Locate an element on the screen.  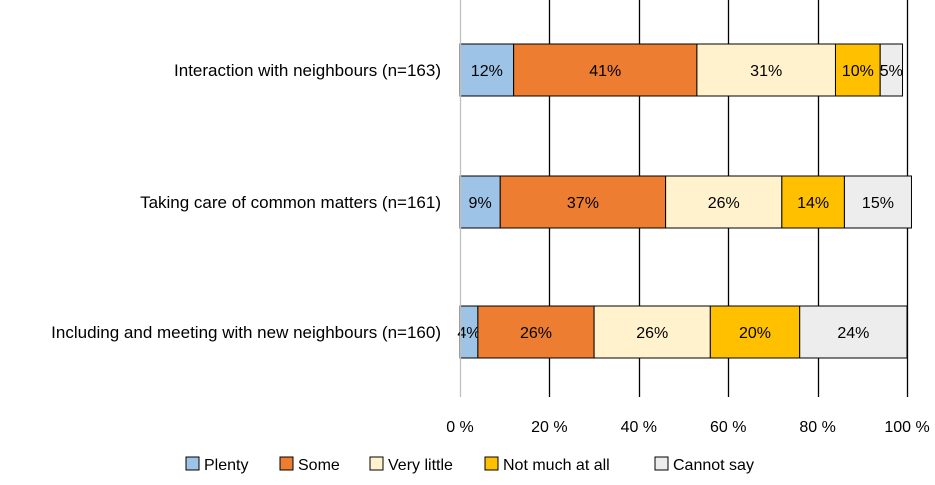
data-label: 24% is located at coordinates (853, 333).